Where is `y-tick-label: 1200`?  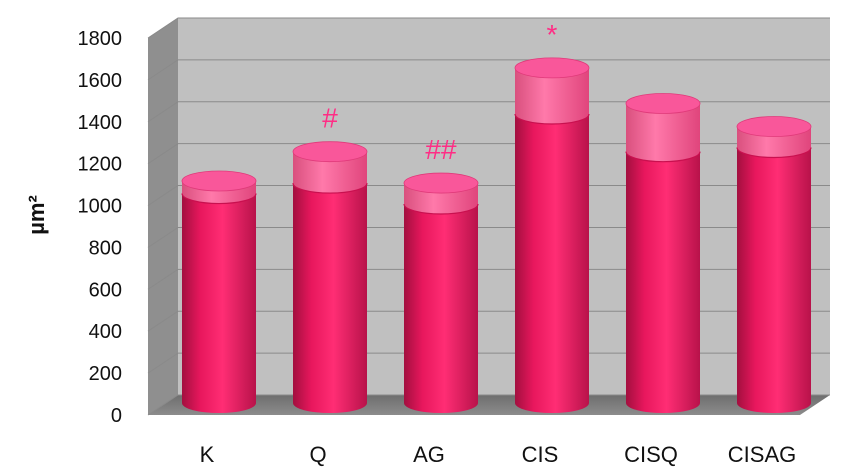 y-tick-label: 1200 is located at coordinates (100, 165).